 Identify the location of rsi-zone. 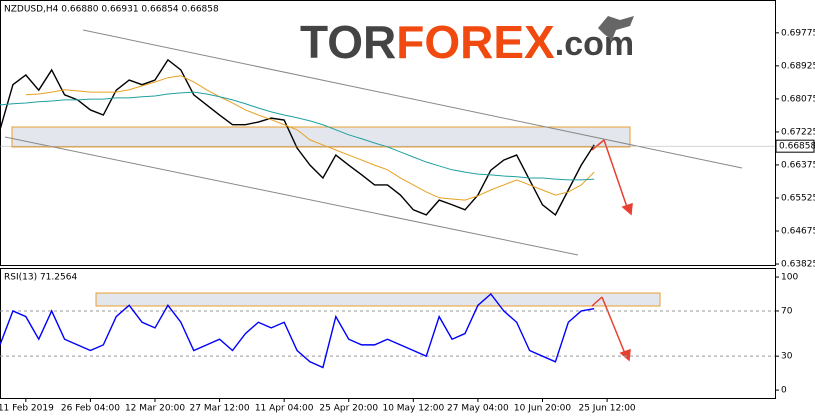
(378, 299).